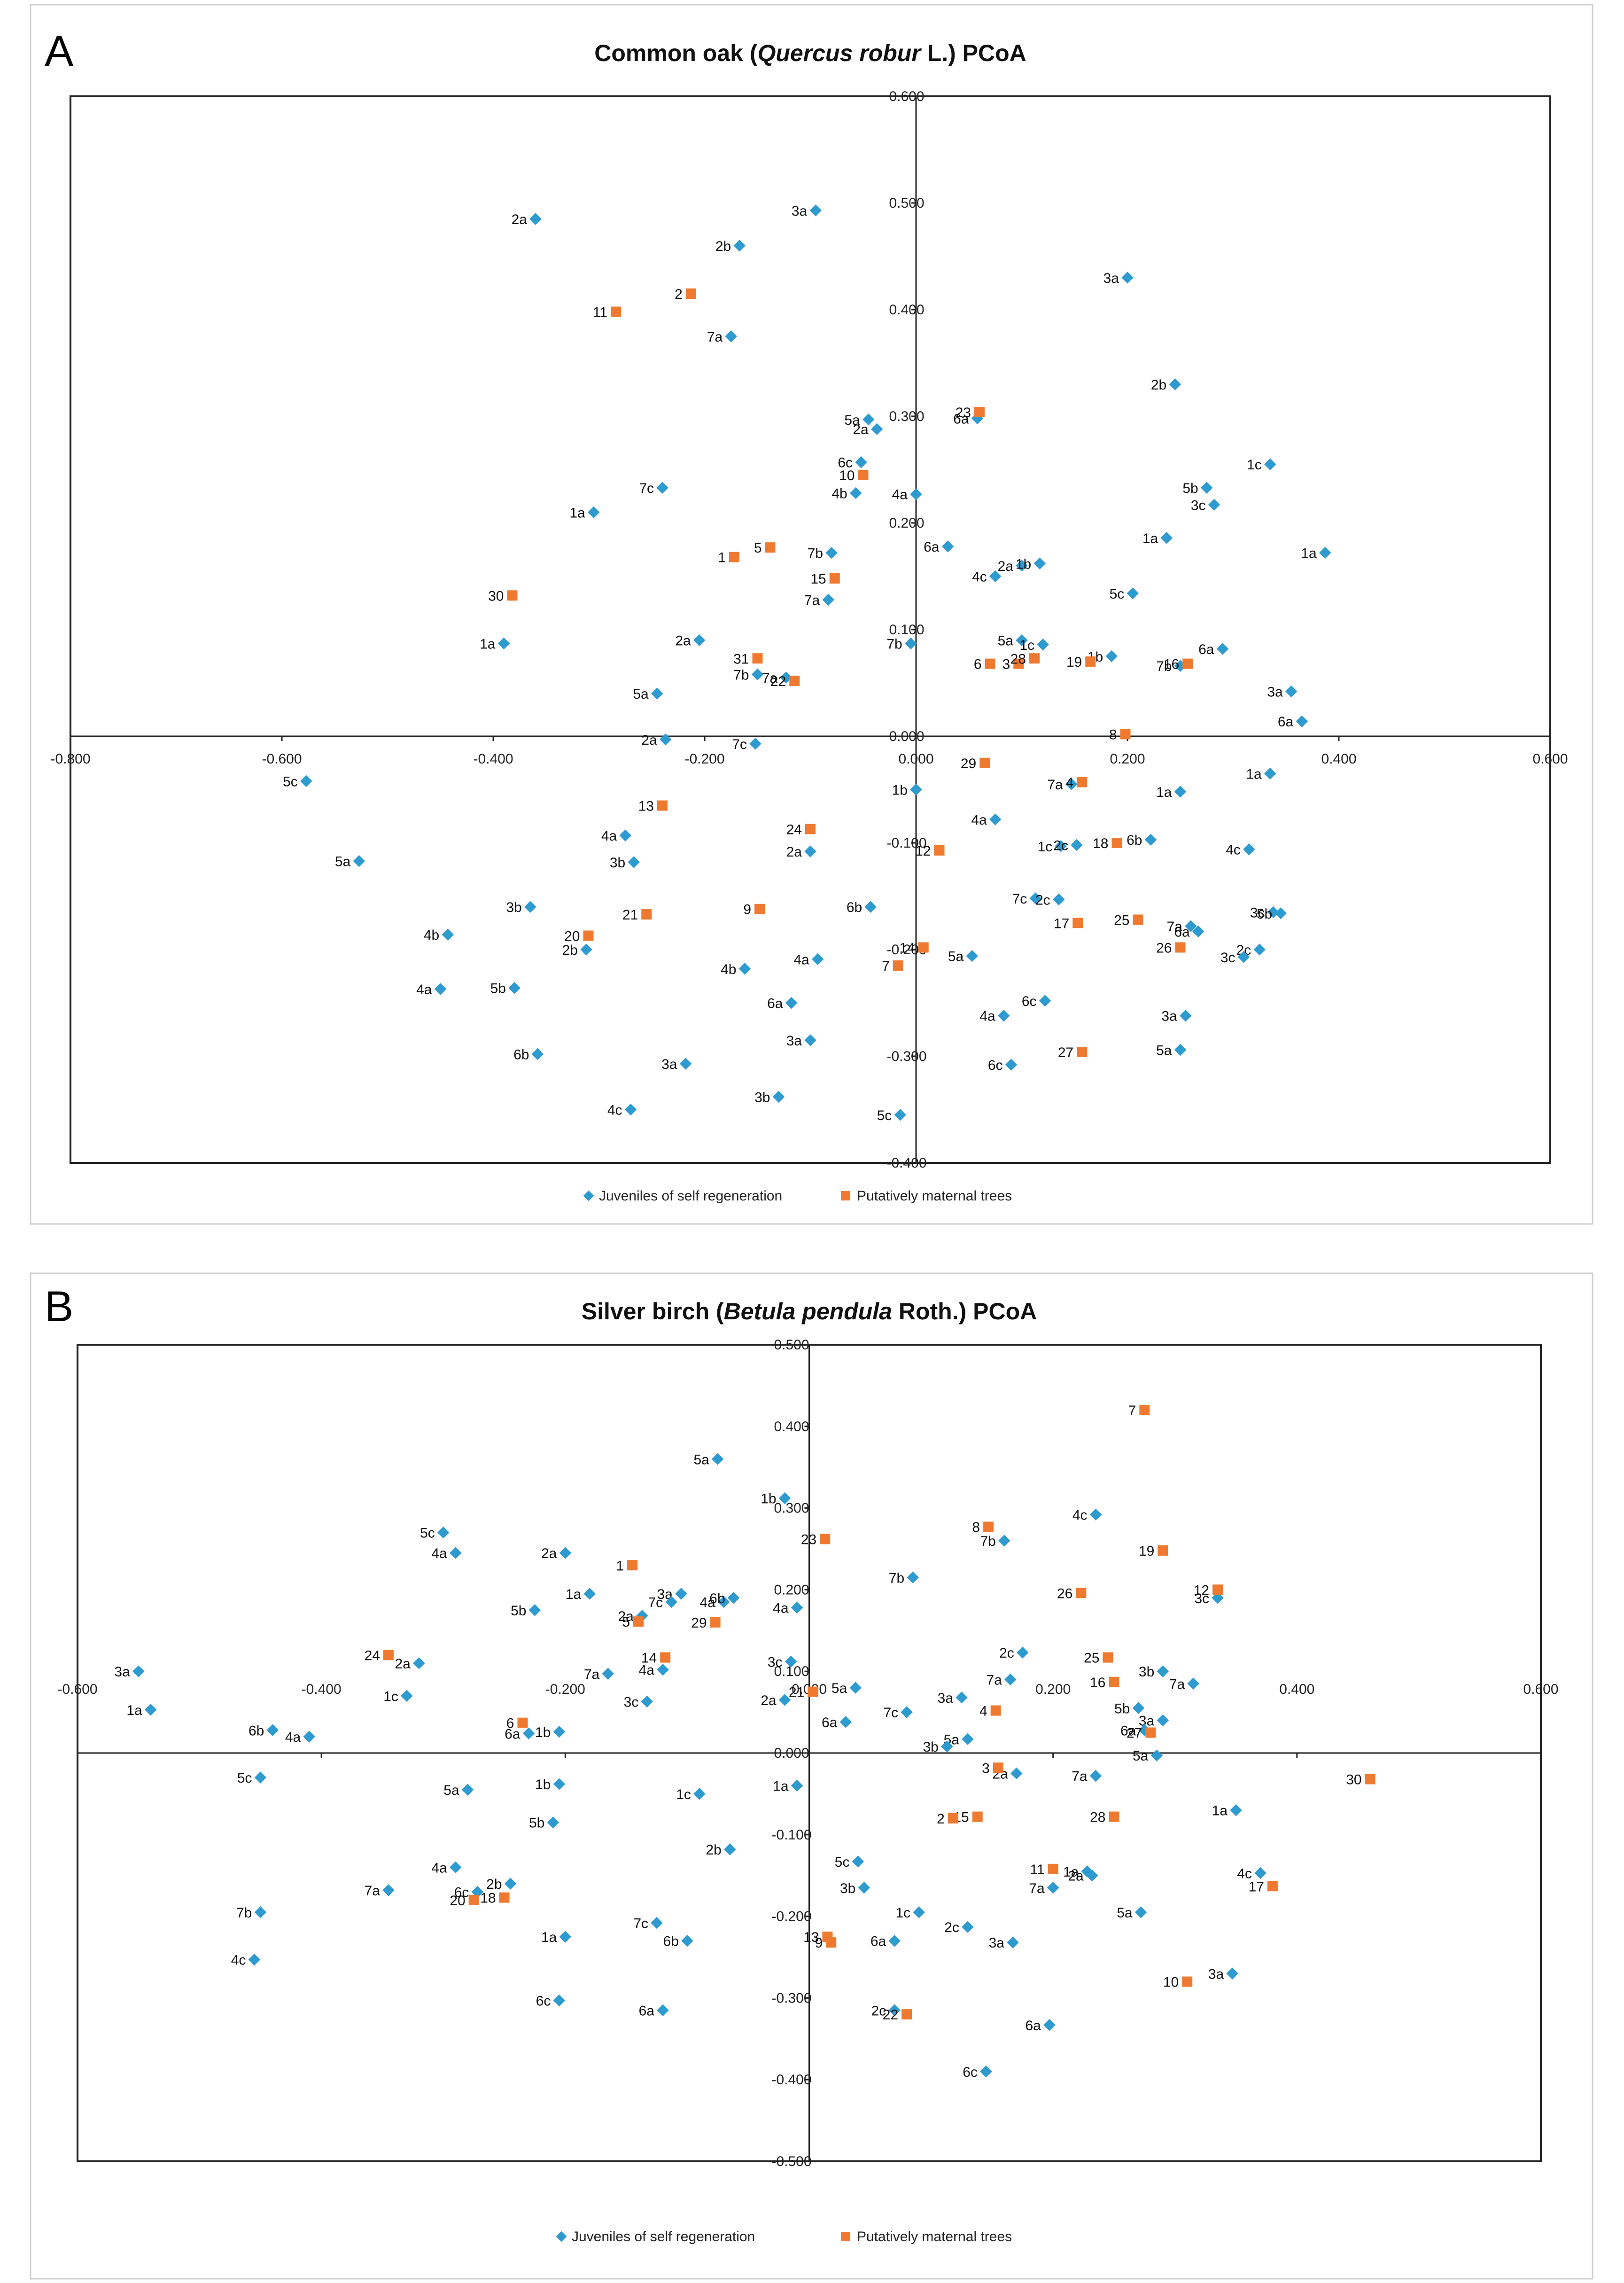 The height and width of the screenshot is (2283, 1624). What do you see at coordinates (122, 1672) in the screenshot?
I see `point-label: 3a` at bounding box center [122, 1672].